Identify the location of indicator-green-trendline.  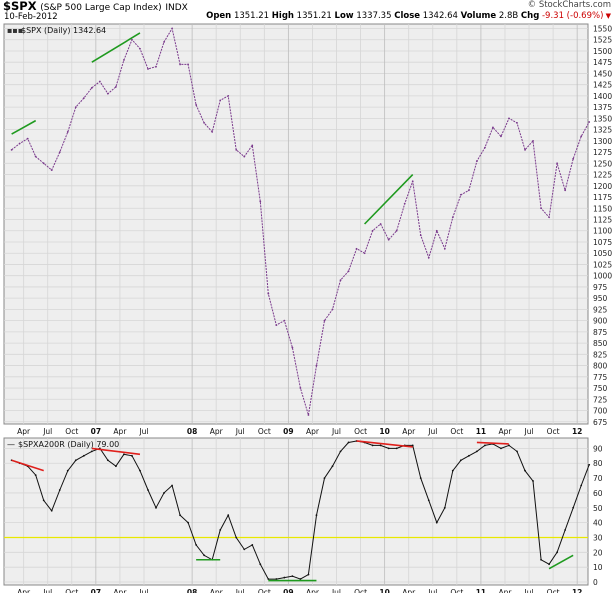
(561, 562).